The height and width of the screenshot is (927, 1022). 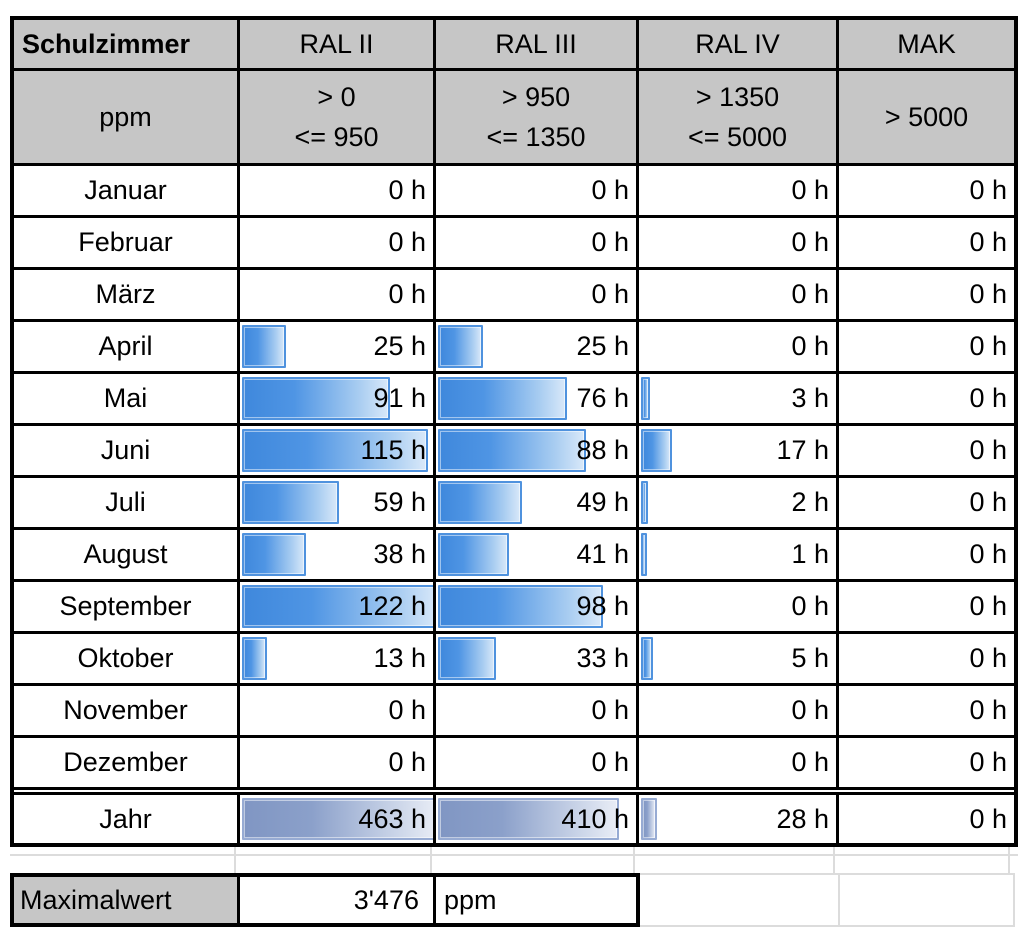 I want to click on value-cell: 463 h, so click(x=338, y=819).